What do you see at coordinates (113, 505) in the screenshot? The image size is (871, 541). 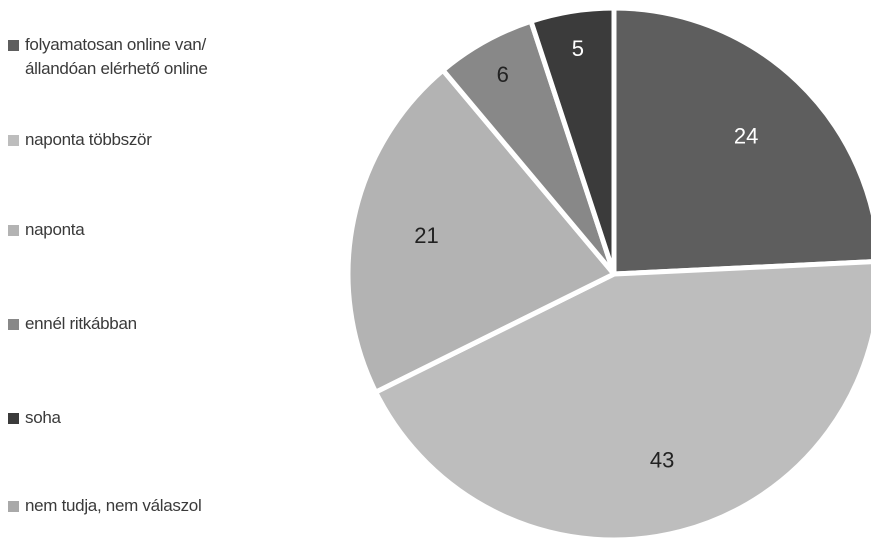 I see `legend-label-nem-tudja: nem tudja, nem válaszol` at bounding box center [113, 505].